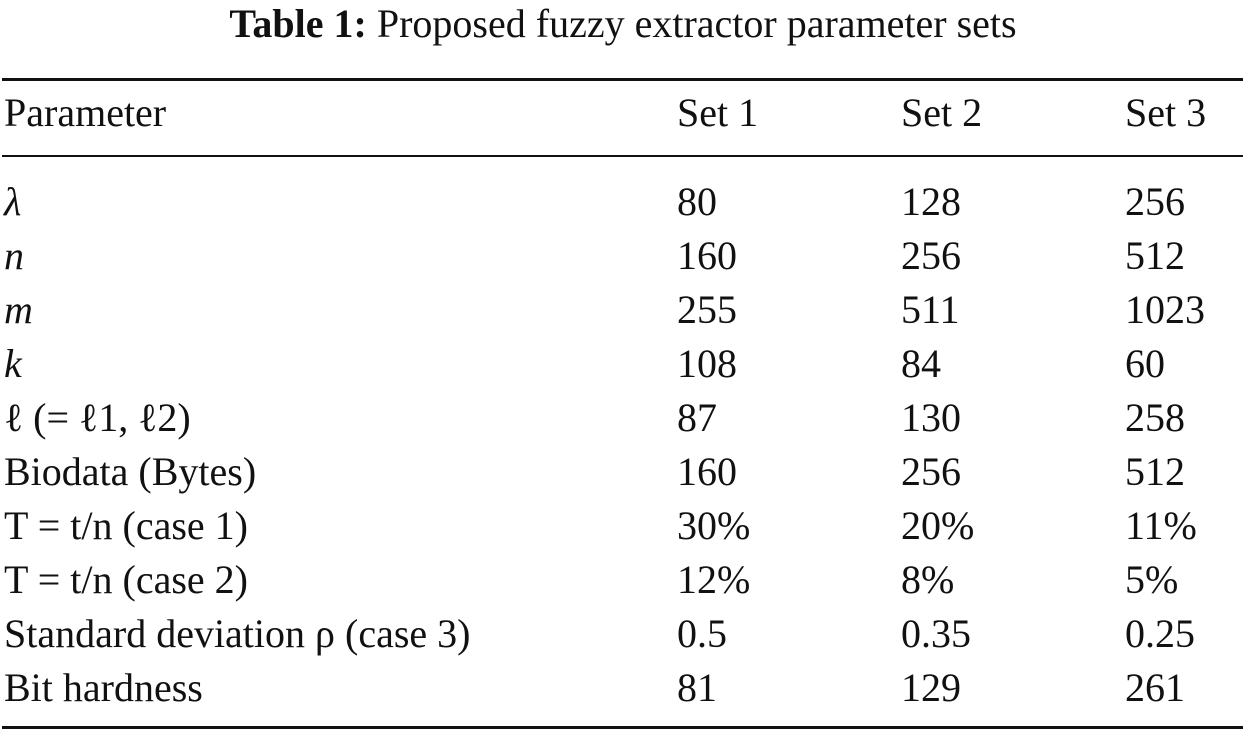  What do you see at coordinates (931, 255) in the screenshot?
I see `row-n-set-2: 256` at bounding box center [931, 255].